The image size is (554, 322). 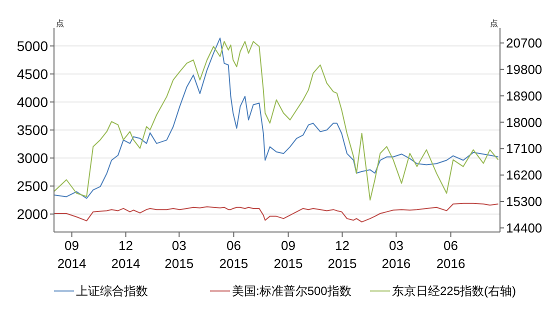 I want to click on y2-tick-label: 18000, so click(x=524, y=122).